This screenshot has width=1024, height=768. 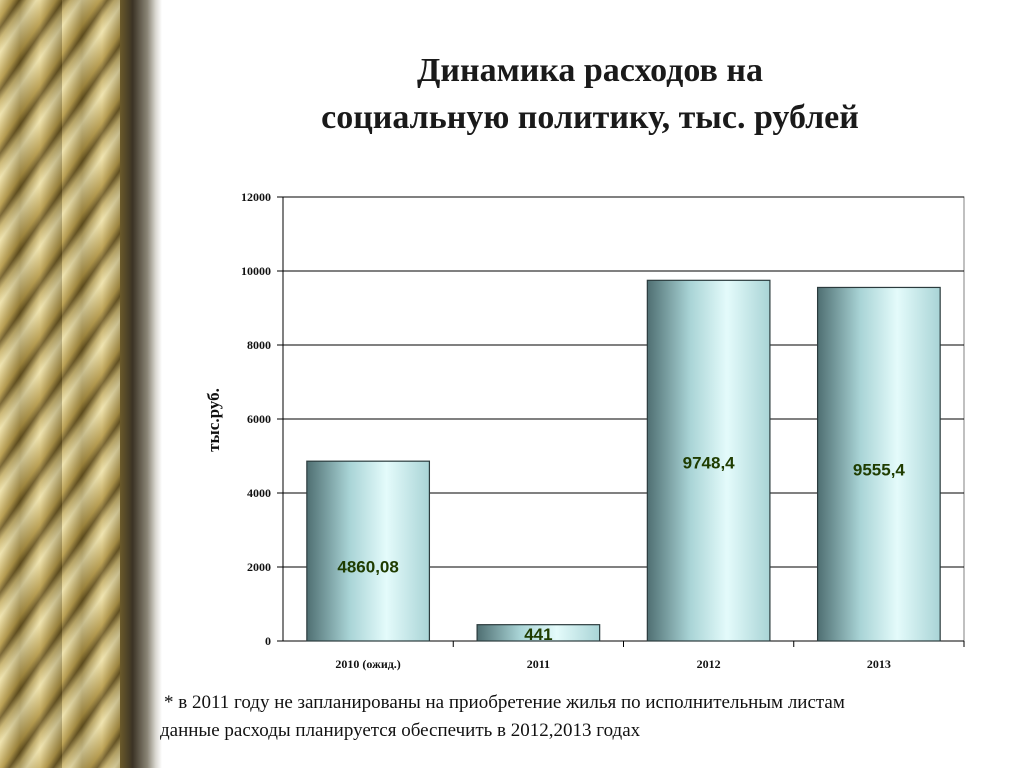 I want to click on y-axis-title: тыс.руб., so click(x=213, y=420).